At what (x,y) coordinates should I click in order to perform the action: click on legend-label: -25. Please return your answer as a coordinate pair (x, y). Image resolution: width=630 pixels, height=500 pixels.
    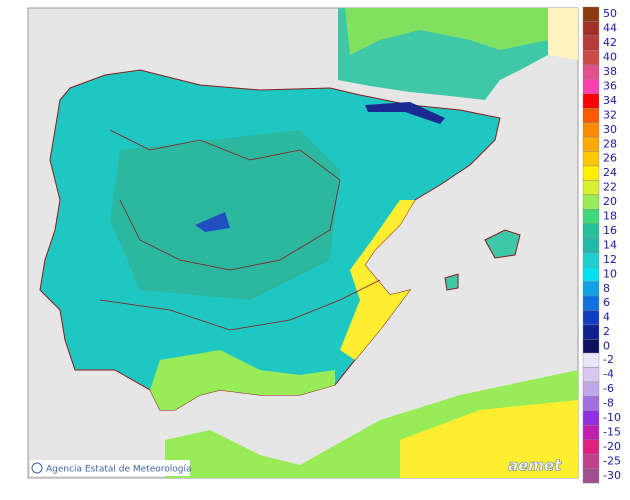
    Looking at the image, I should click on (612, 460).